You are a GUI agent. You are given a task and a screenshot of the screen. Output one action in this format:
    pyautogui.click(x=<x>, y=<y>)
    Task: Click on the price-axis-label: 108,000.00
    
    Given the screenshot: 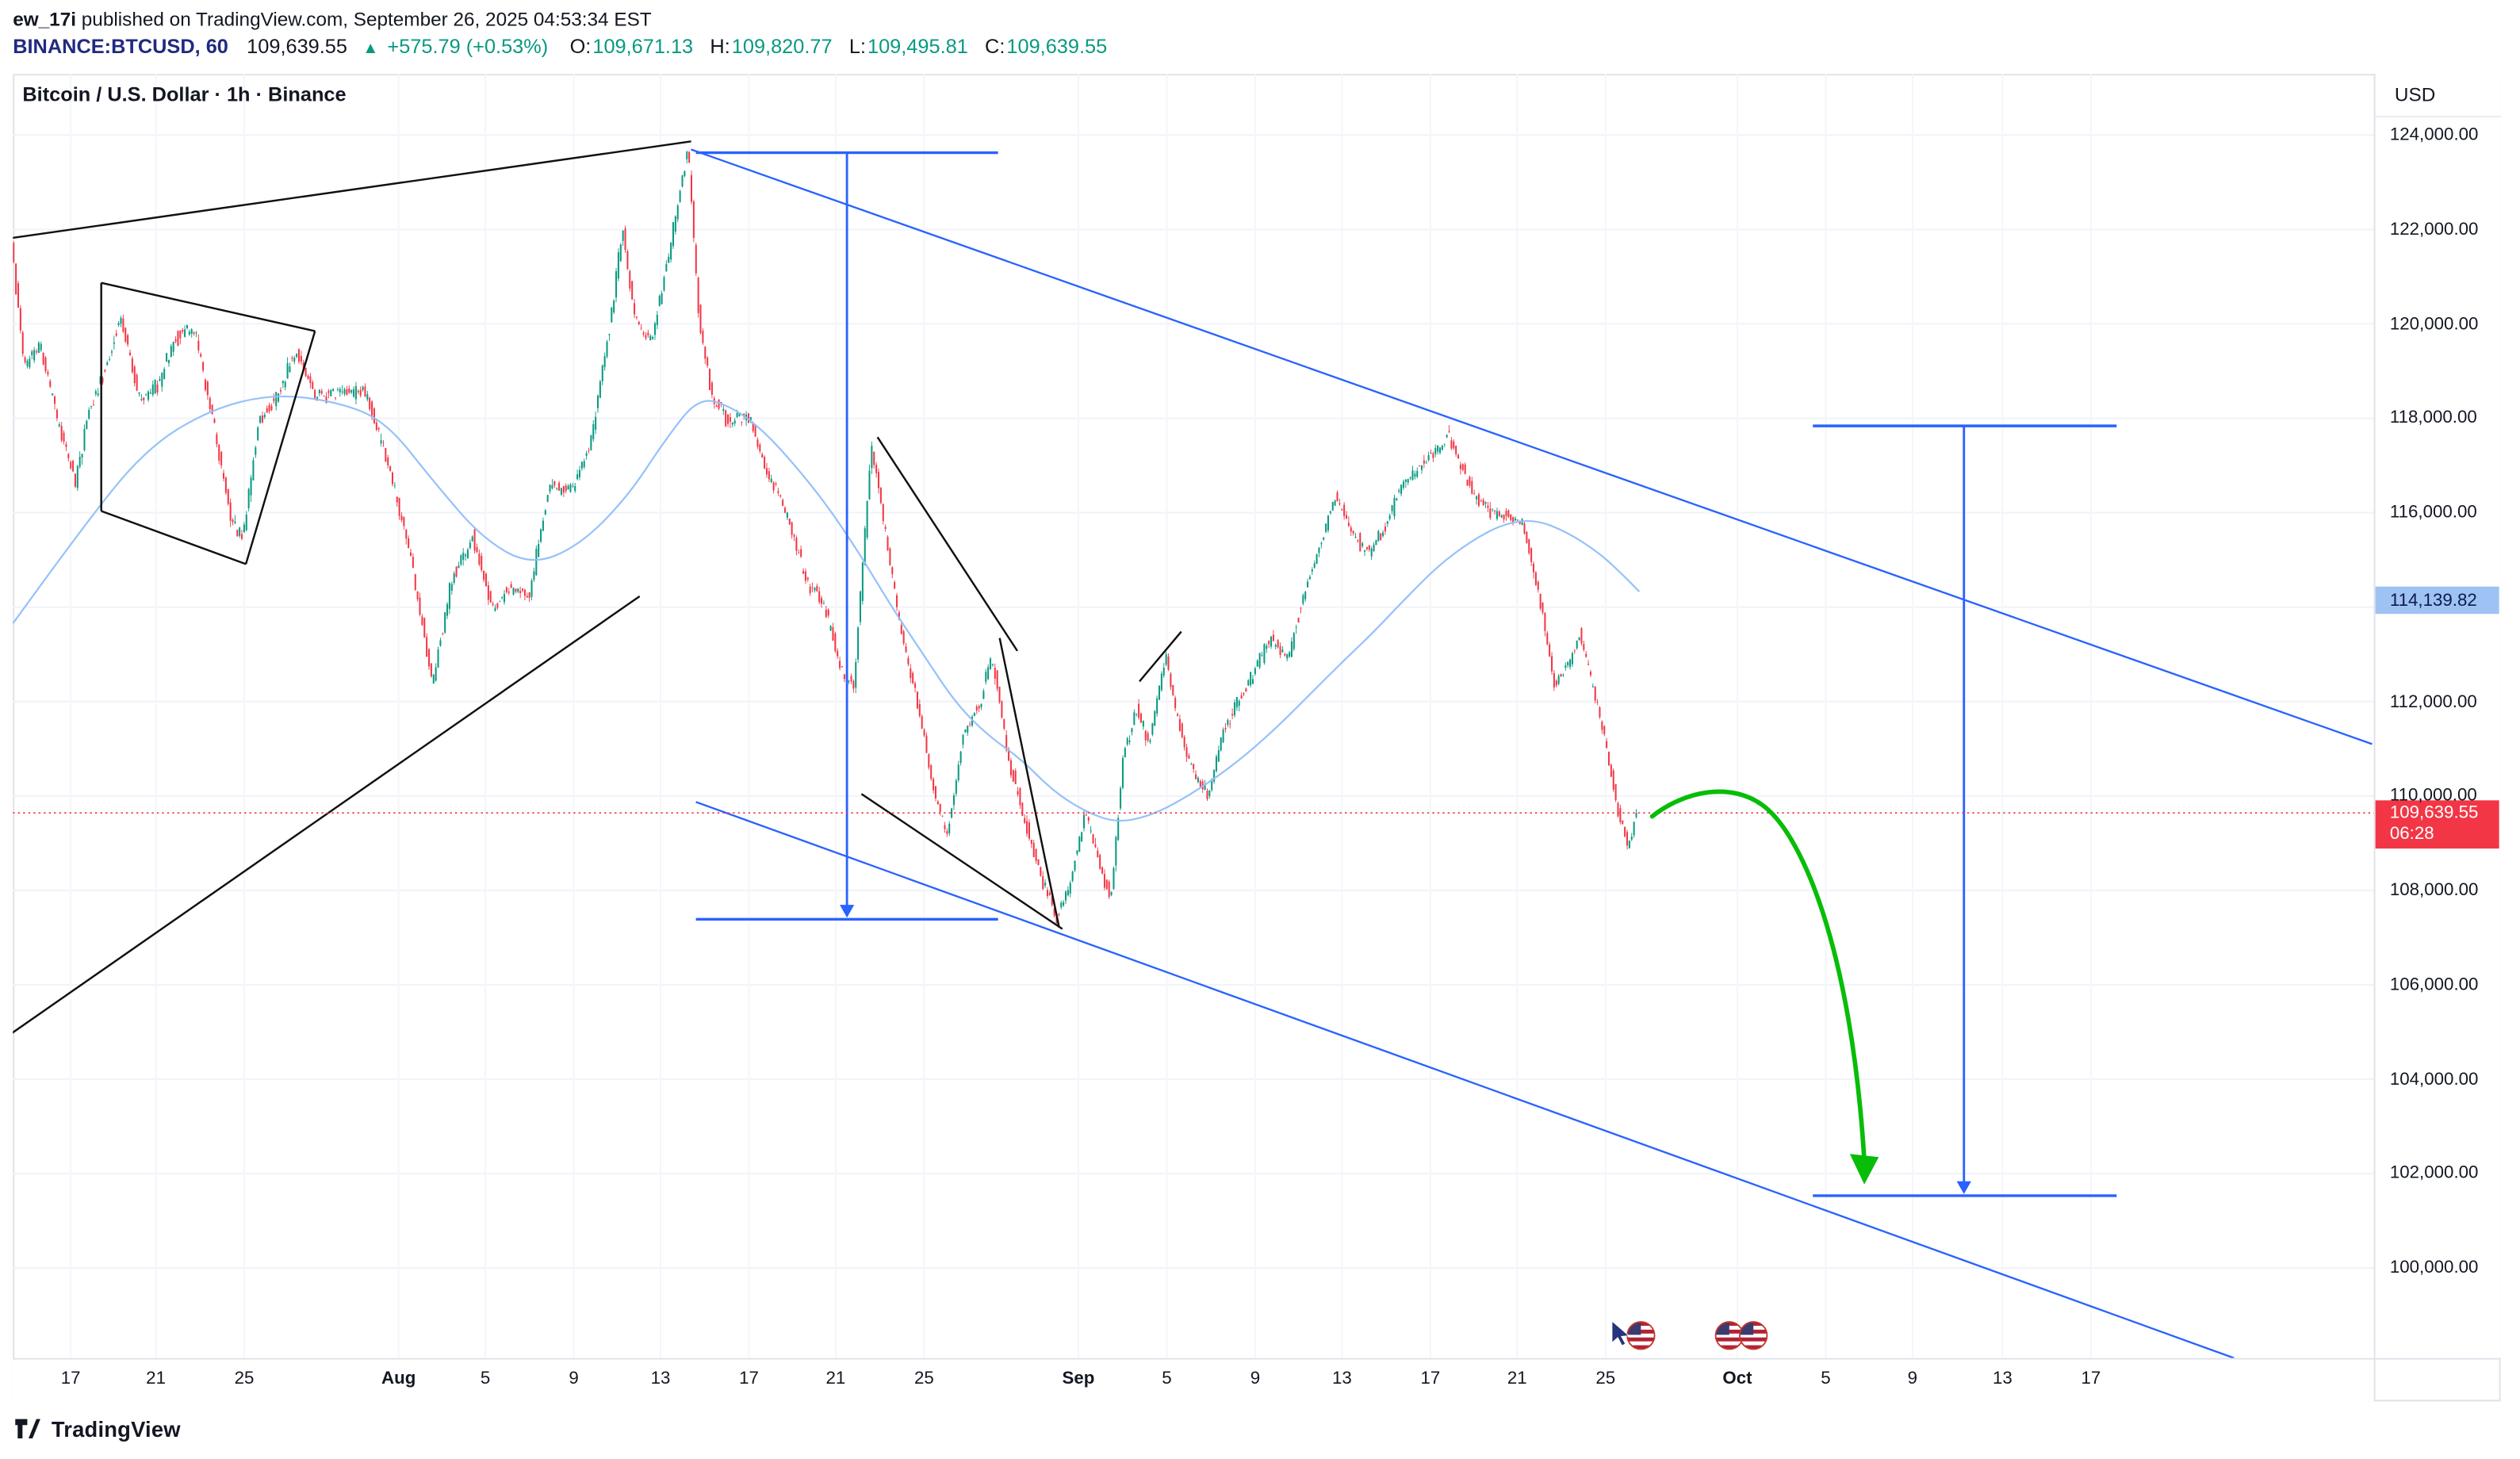 What is the action you would take?
    pyautogui.click(x=2434, y=891)
    